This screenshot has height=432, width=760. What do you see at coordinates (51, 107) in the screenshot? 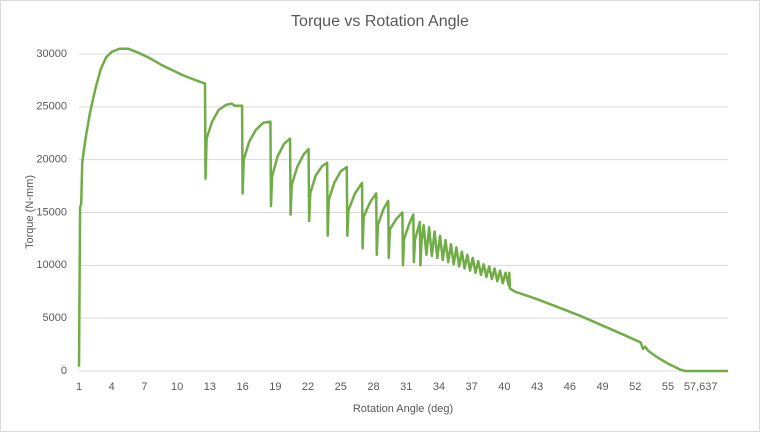
I see `y-tick-label: 25000` at bounding box center [51, 107].